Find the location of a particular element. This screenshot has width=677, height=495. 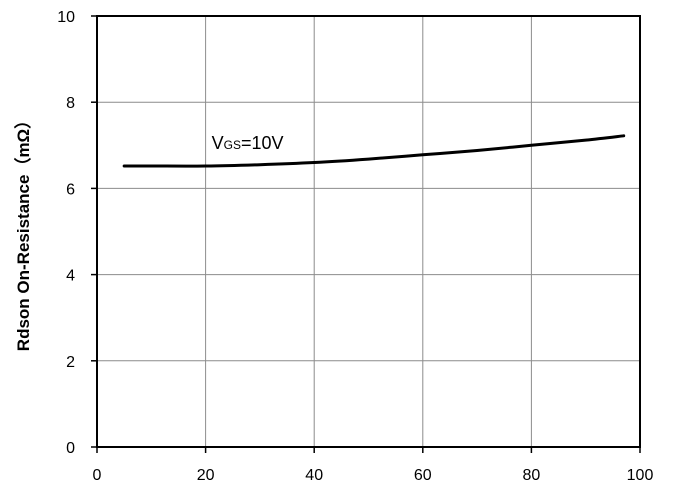

annotation-rest: =10V is located at coordinates (262, 143).